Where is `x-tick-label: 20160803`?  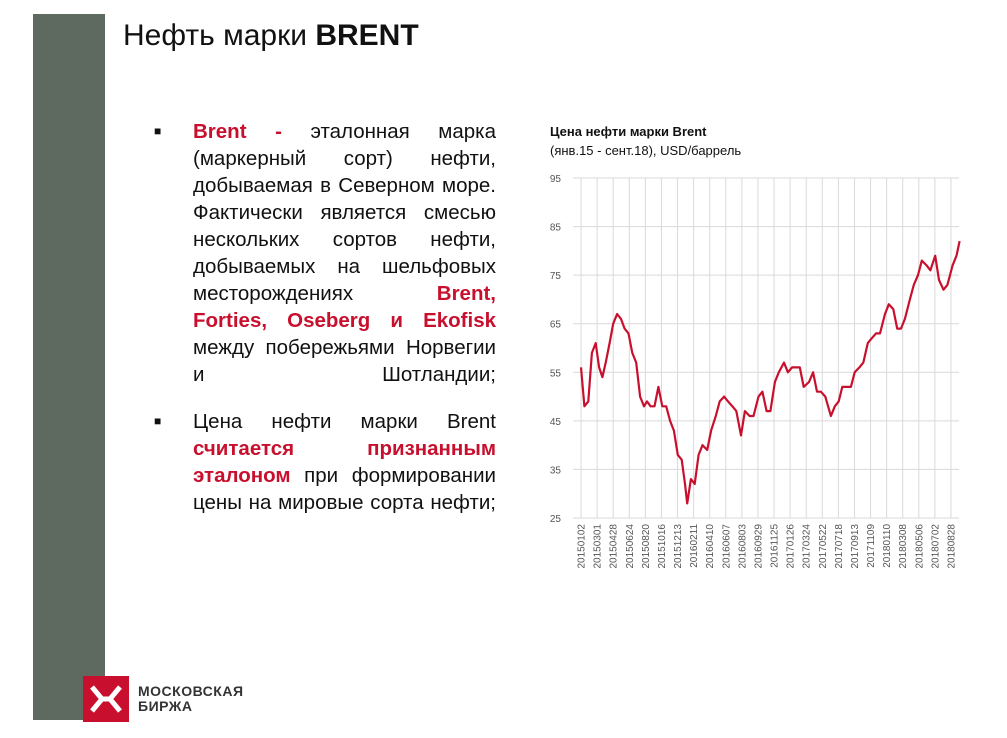 x-tick-label: 20160803 is located at coordinates (742, 546).